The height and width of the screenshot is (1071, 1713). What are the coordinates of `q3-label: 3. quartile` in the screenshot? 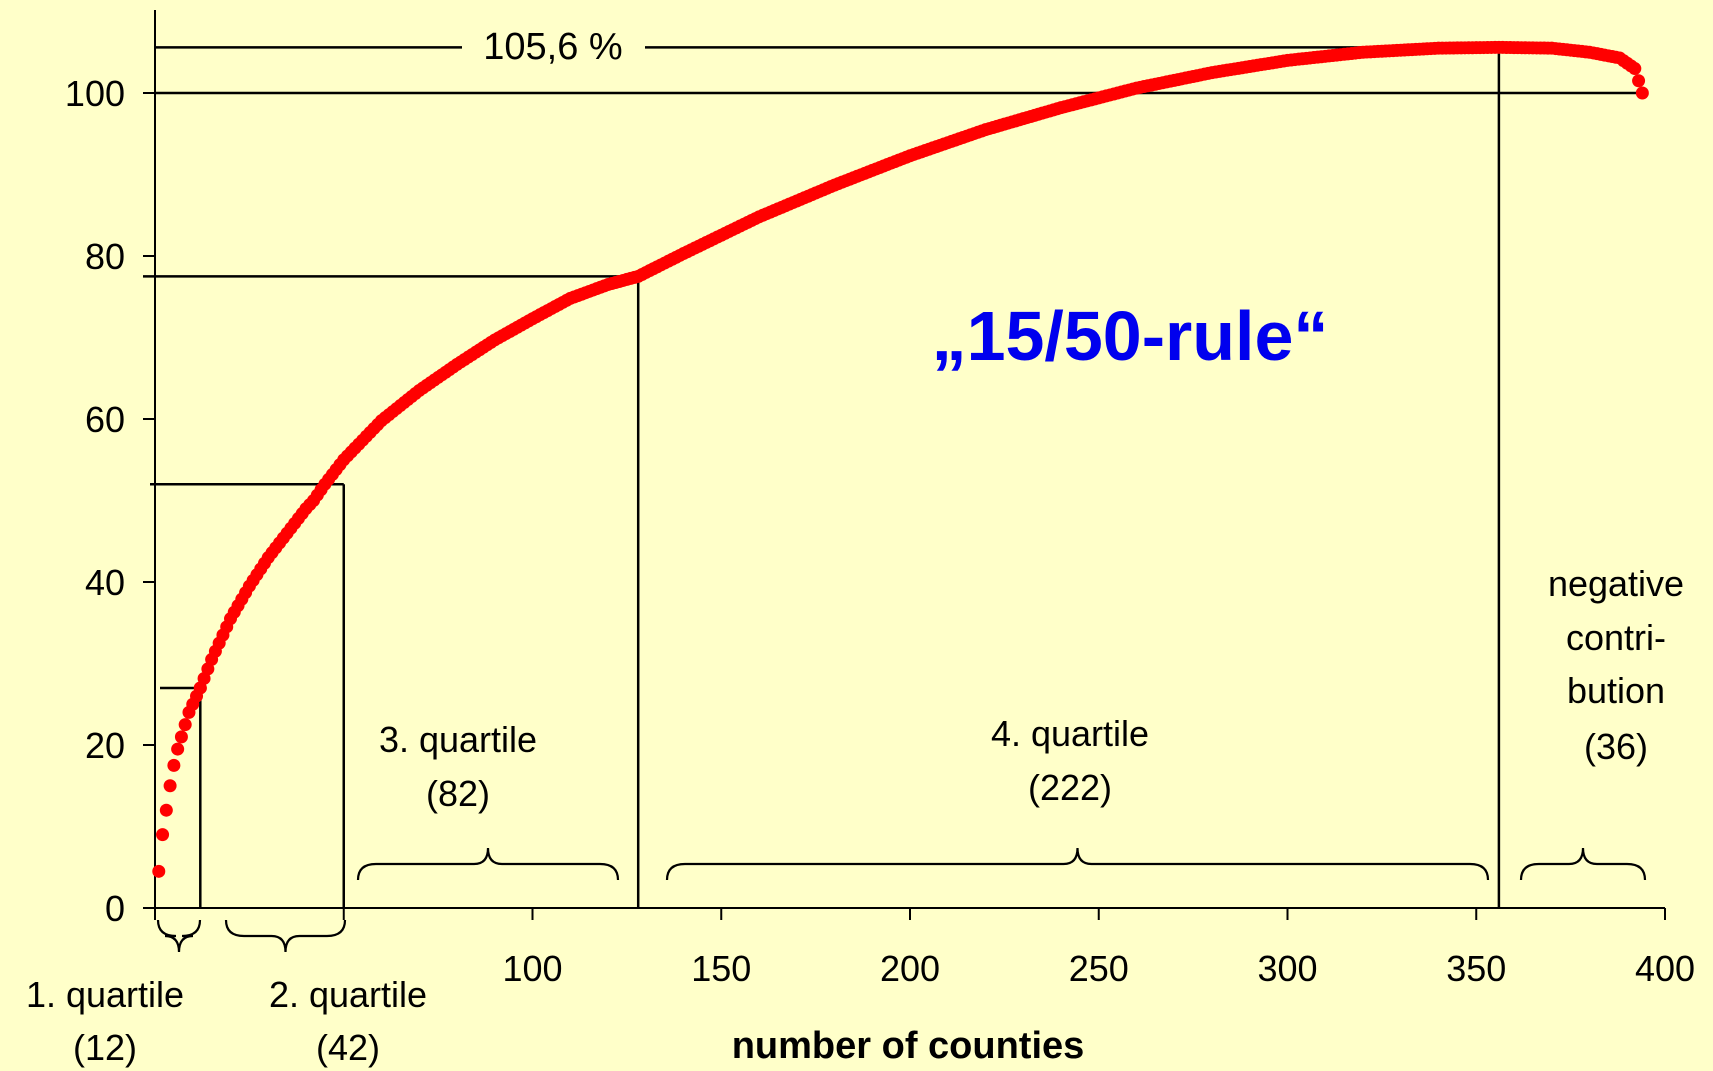 It's located at (458, 739).